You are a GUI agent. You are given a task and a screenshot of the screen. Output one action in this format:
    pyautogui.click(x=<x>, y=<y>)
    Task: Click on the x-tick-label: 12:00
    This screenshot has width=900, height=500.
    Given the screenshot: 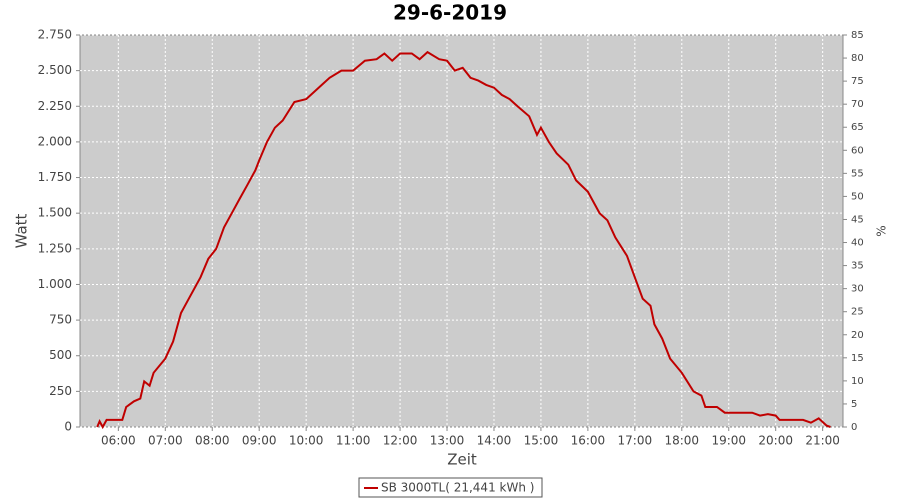 What is the action you would take?
    pyautogui.click(x=400, y=441)
    